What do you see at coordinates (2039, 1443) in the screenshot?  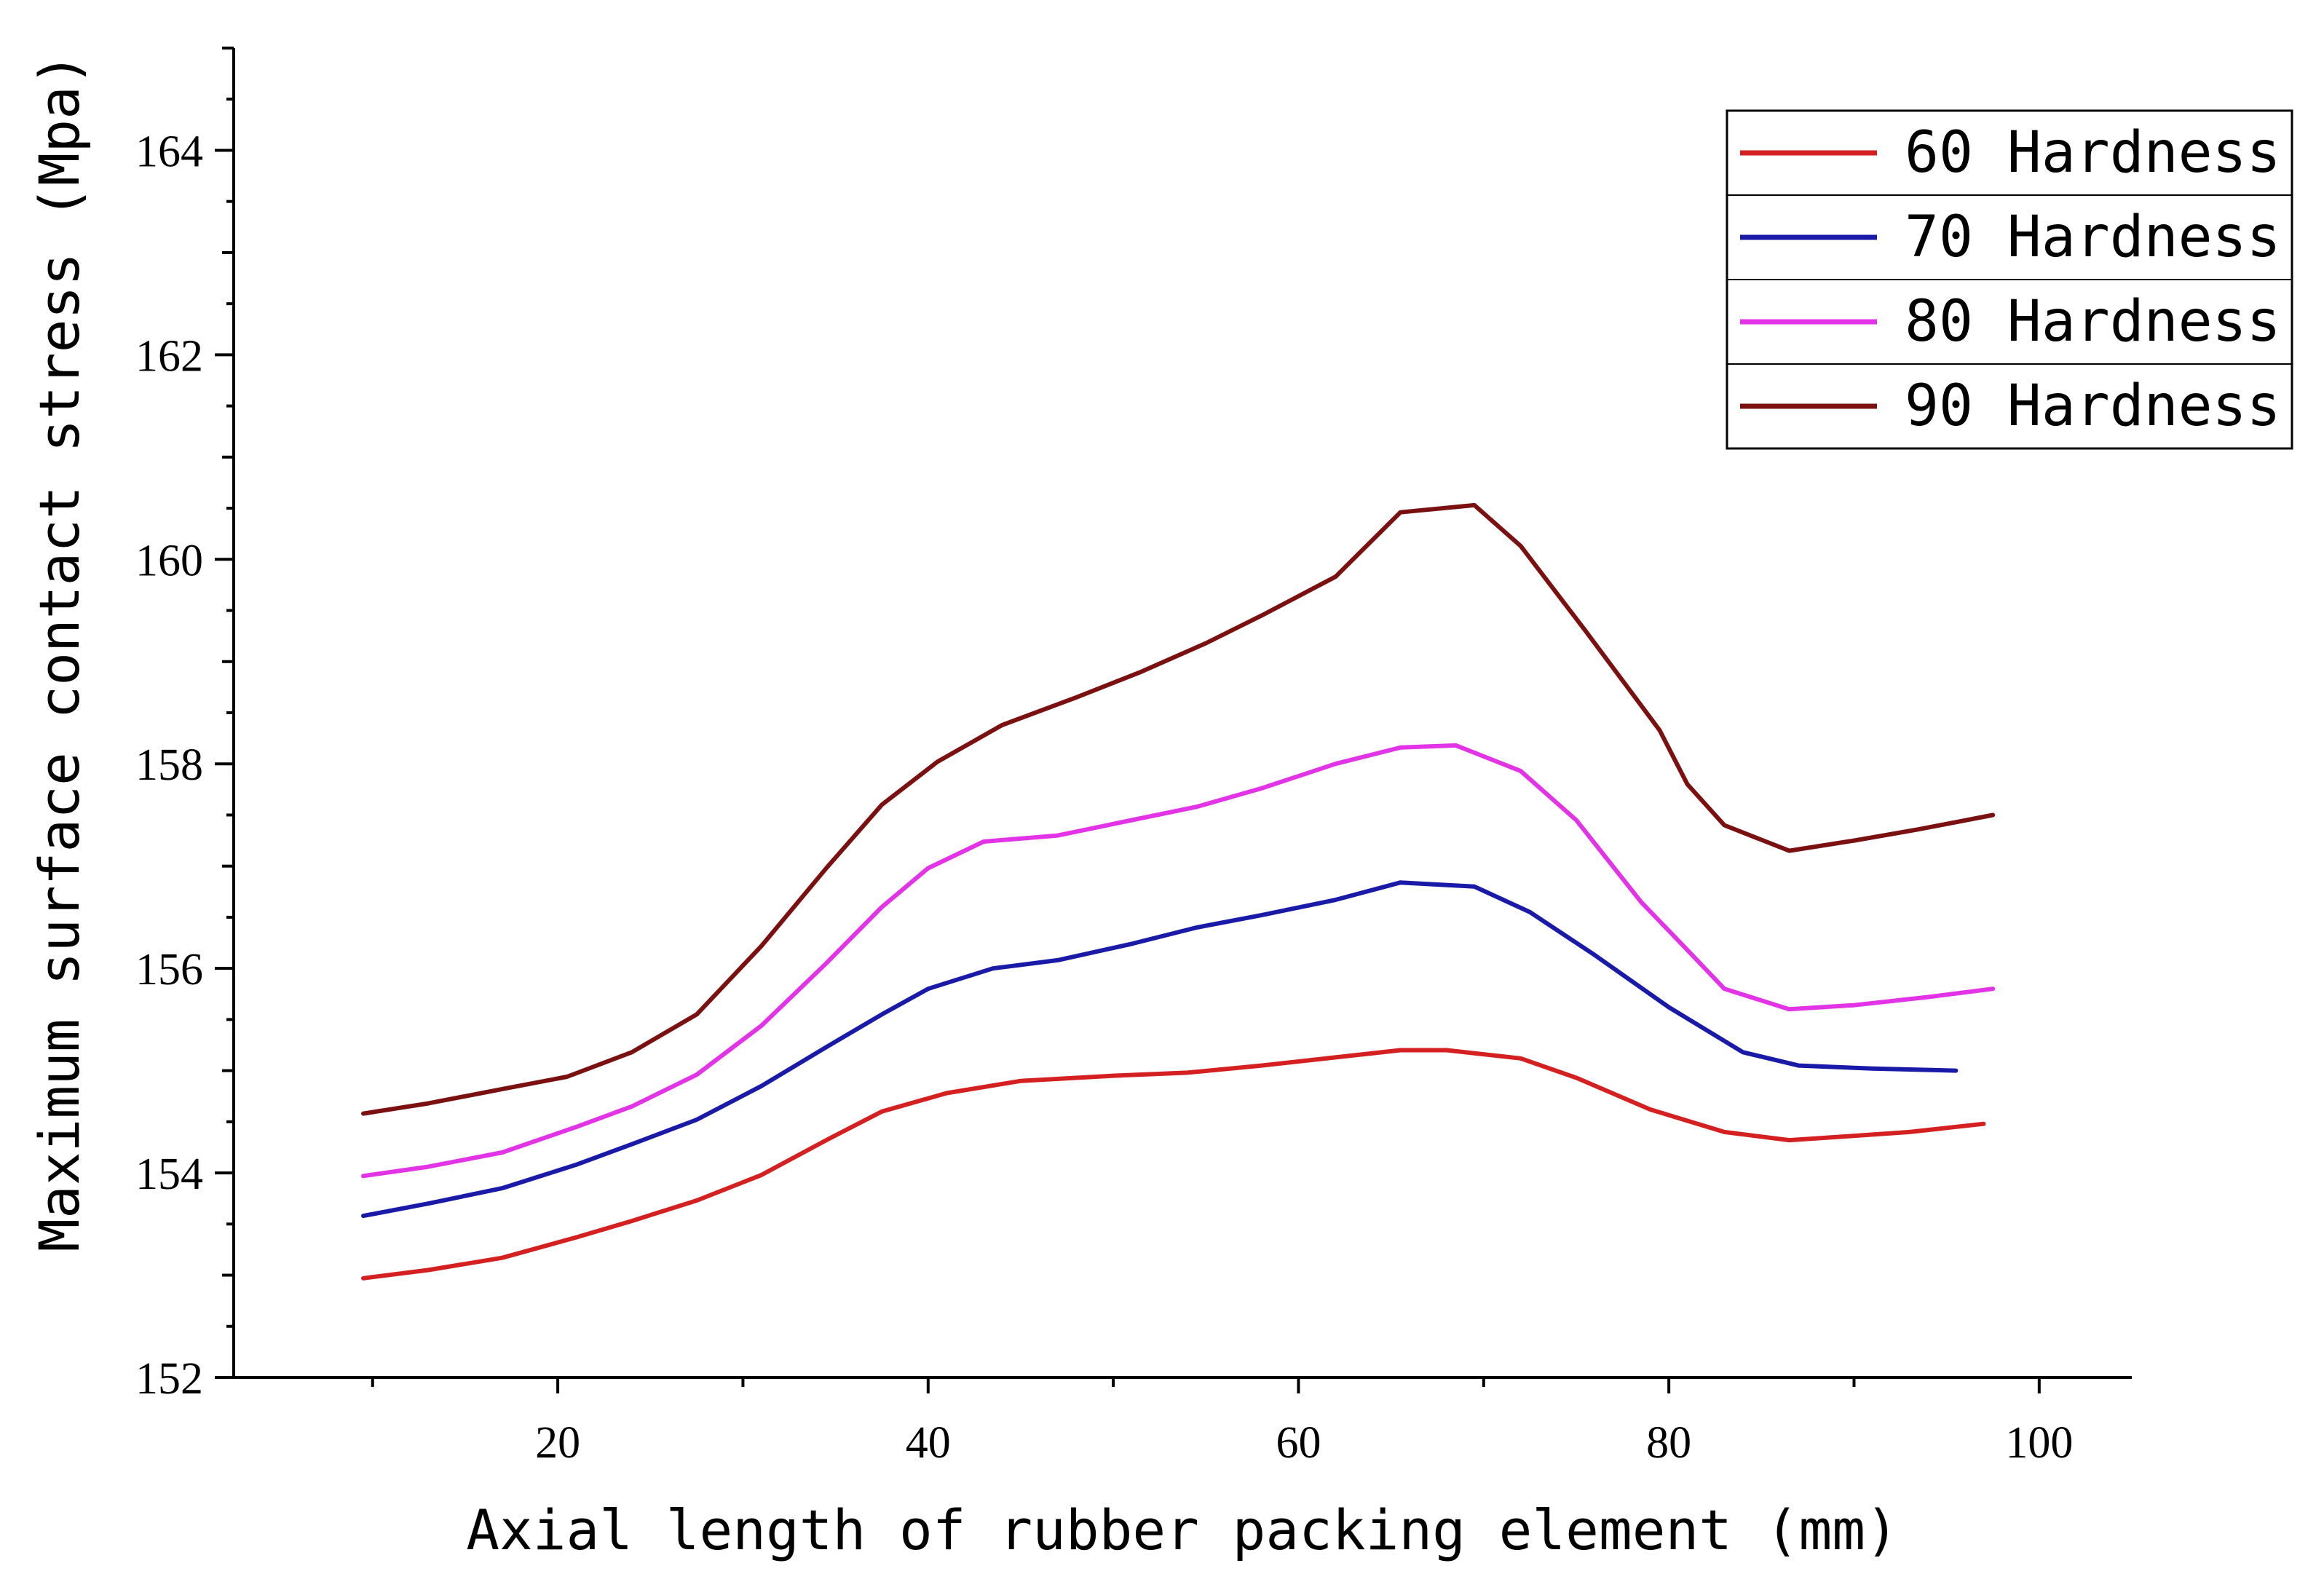 I see `x-tick-label: 100` at bounding box center [2039, 1443].